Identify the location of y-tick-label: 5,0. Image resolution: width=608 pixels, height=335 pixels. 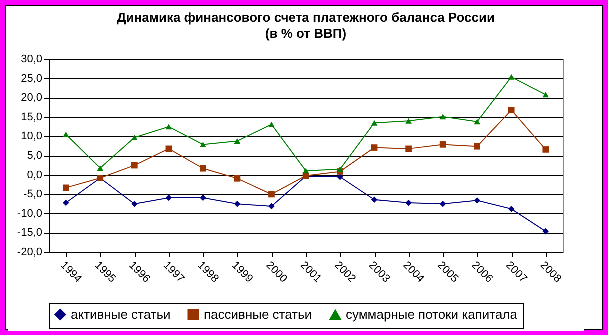
(34, 156).